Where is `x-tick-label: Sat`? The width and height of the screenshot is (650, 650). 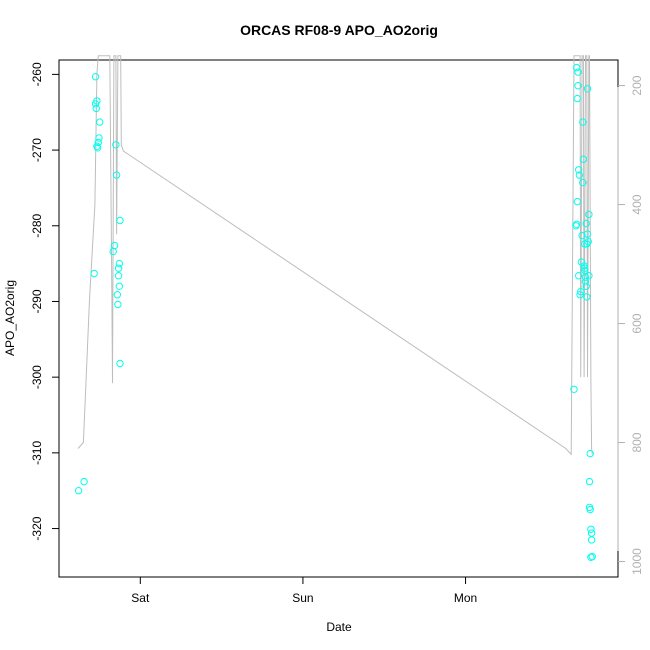
x-tick-label: Sat is located at coordinates (140, 598).